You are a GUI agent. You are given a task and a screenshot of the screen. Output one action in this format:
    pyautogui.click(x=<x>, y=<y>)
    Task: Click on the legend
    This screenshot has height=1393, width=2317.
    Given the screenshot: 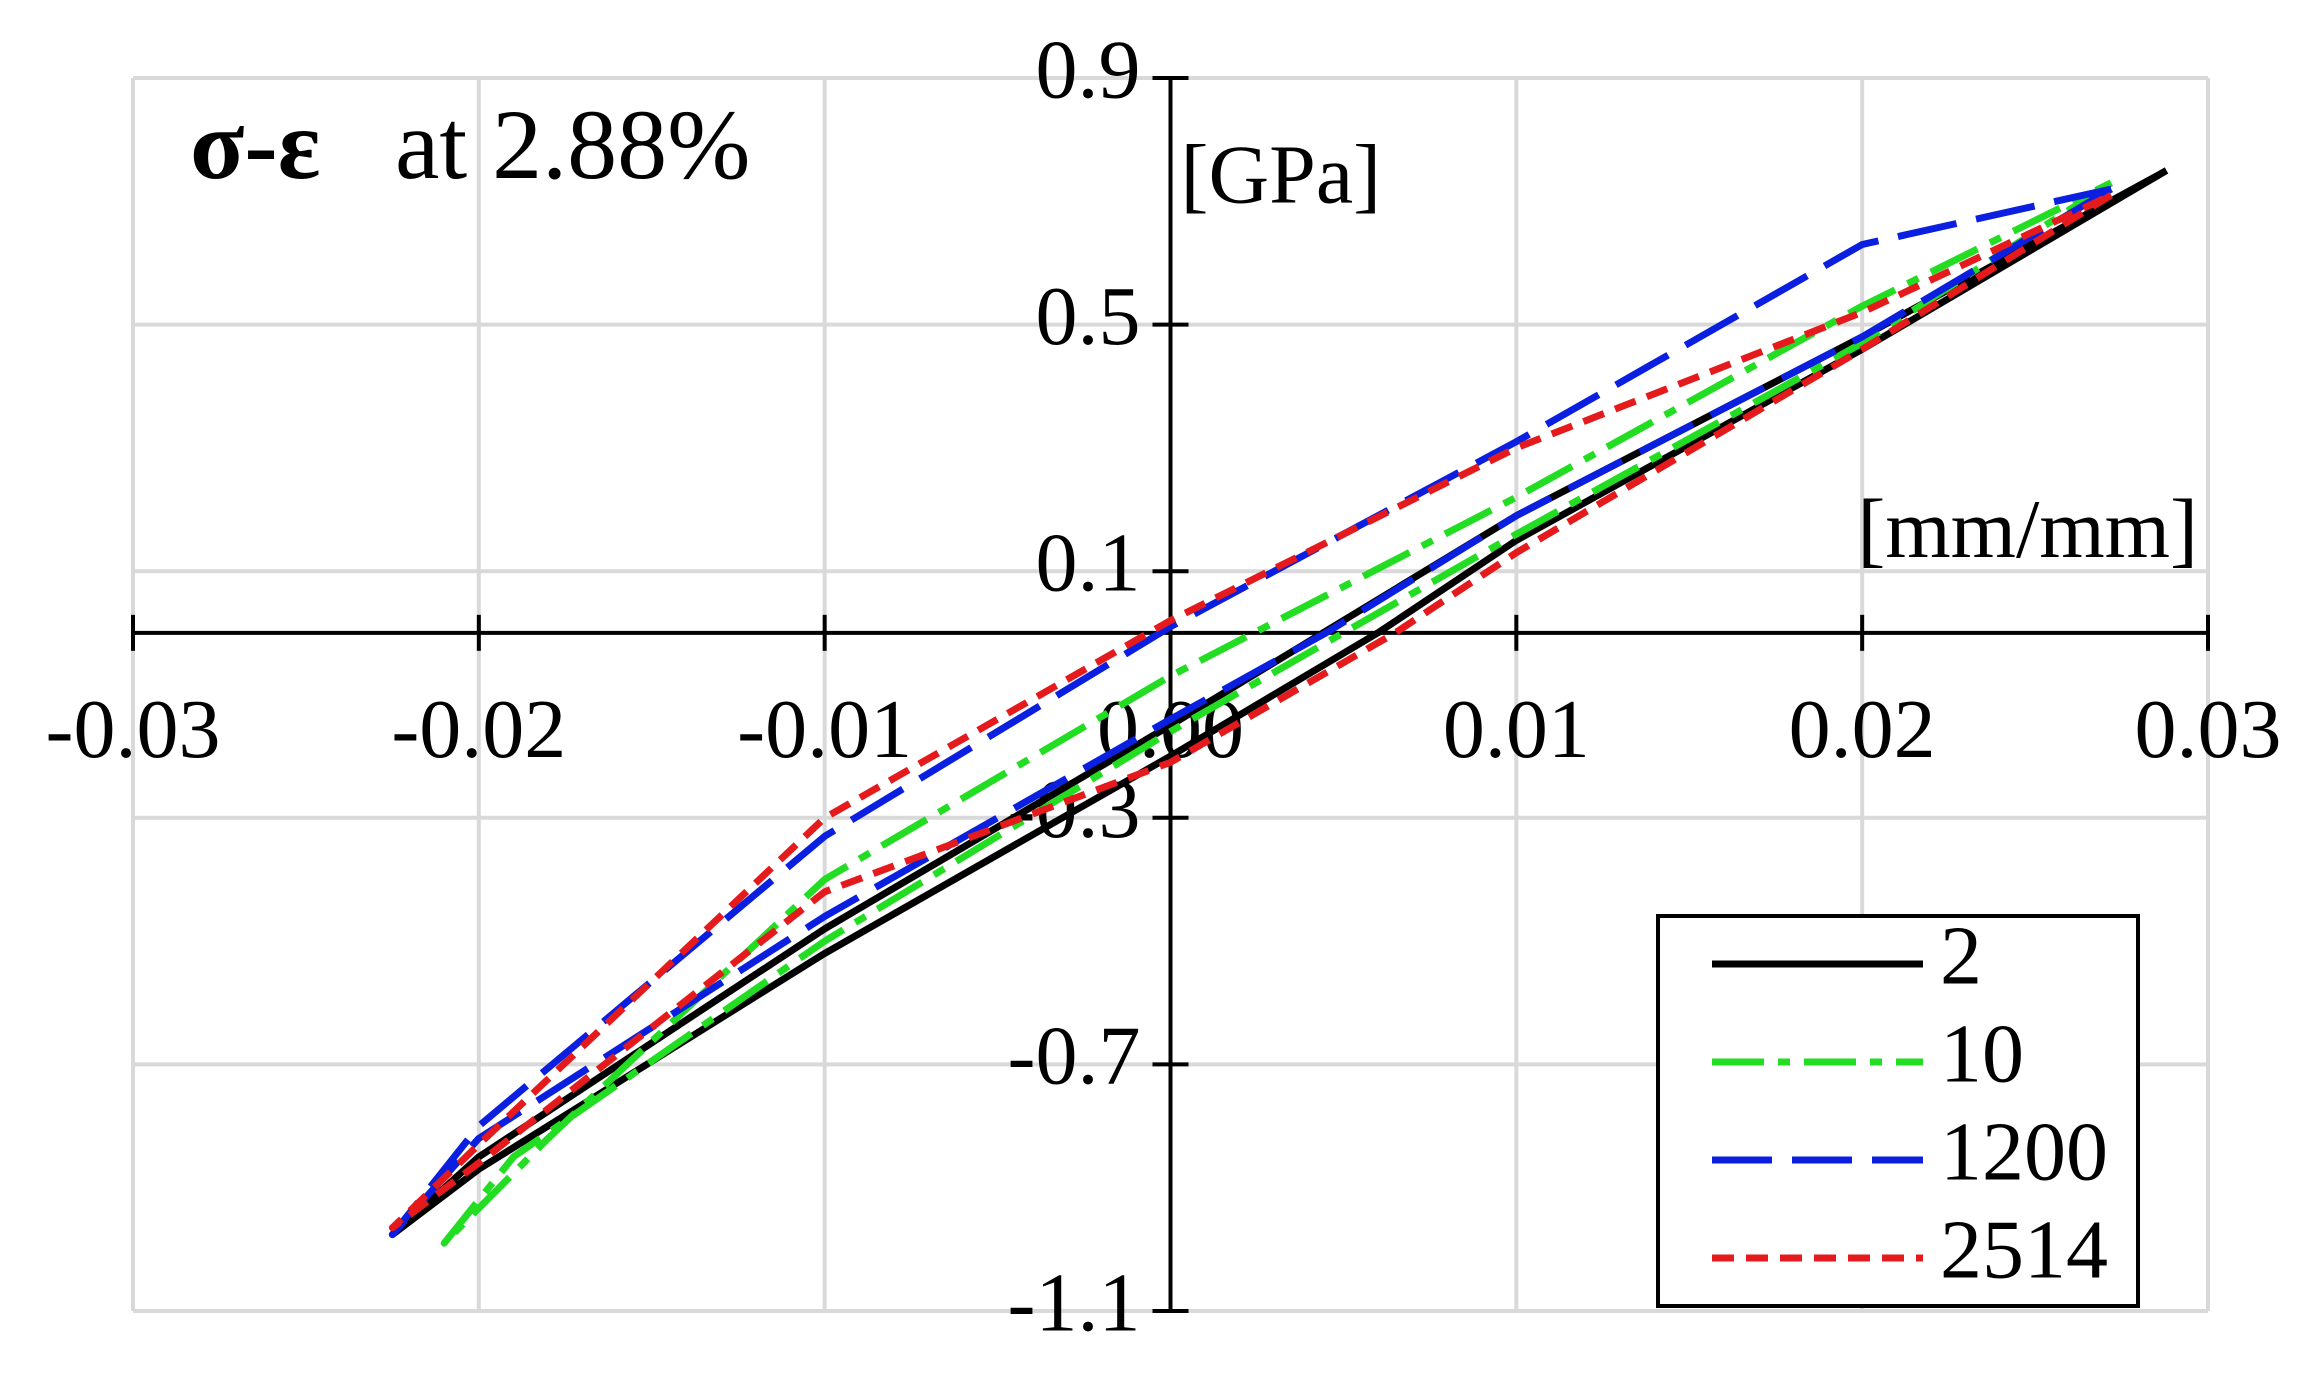 What is the action you would take?
    pyautogui.click(x=1898, y=1111)
    